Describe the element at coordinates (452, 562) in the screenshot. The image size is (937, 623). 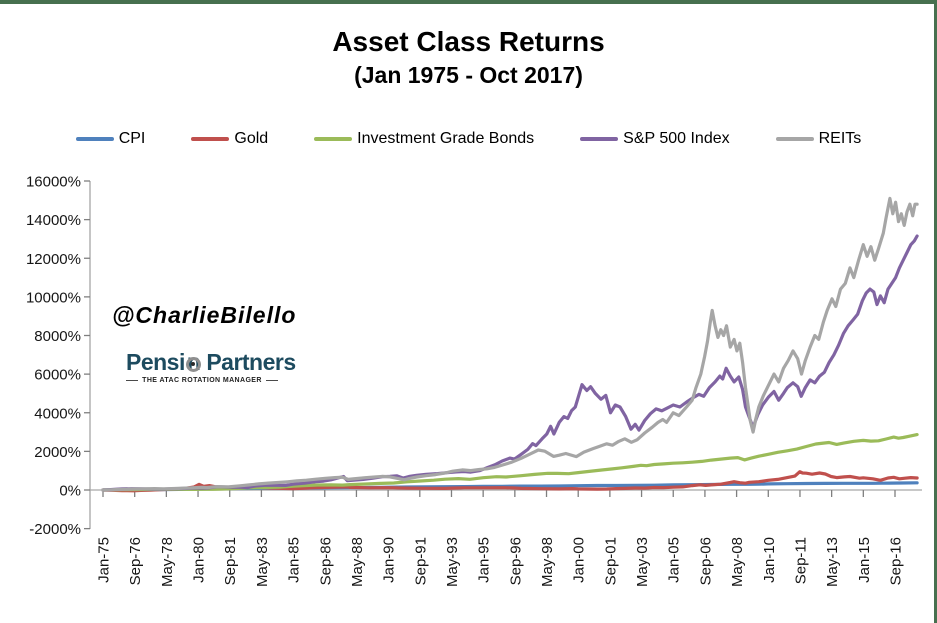
I see `x-tick-label: May-93` at that location.